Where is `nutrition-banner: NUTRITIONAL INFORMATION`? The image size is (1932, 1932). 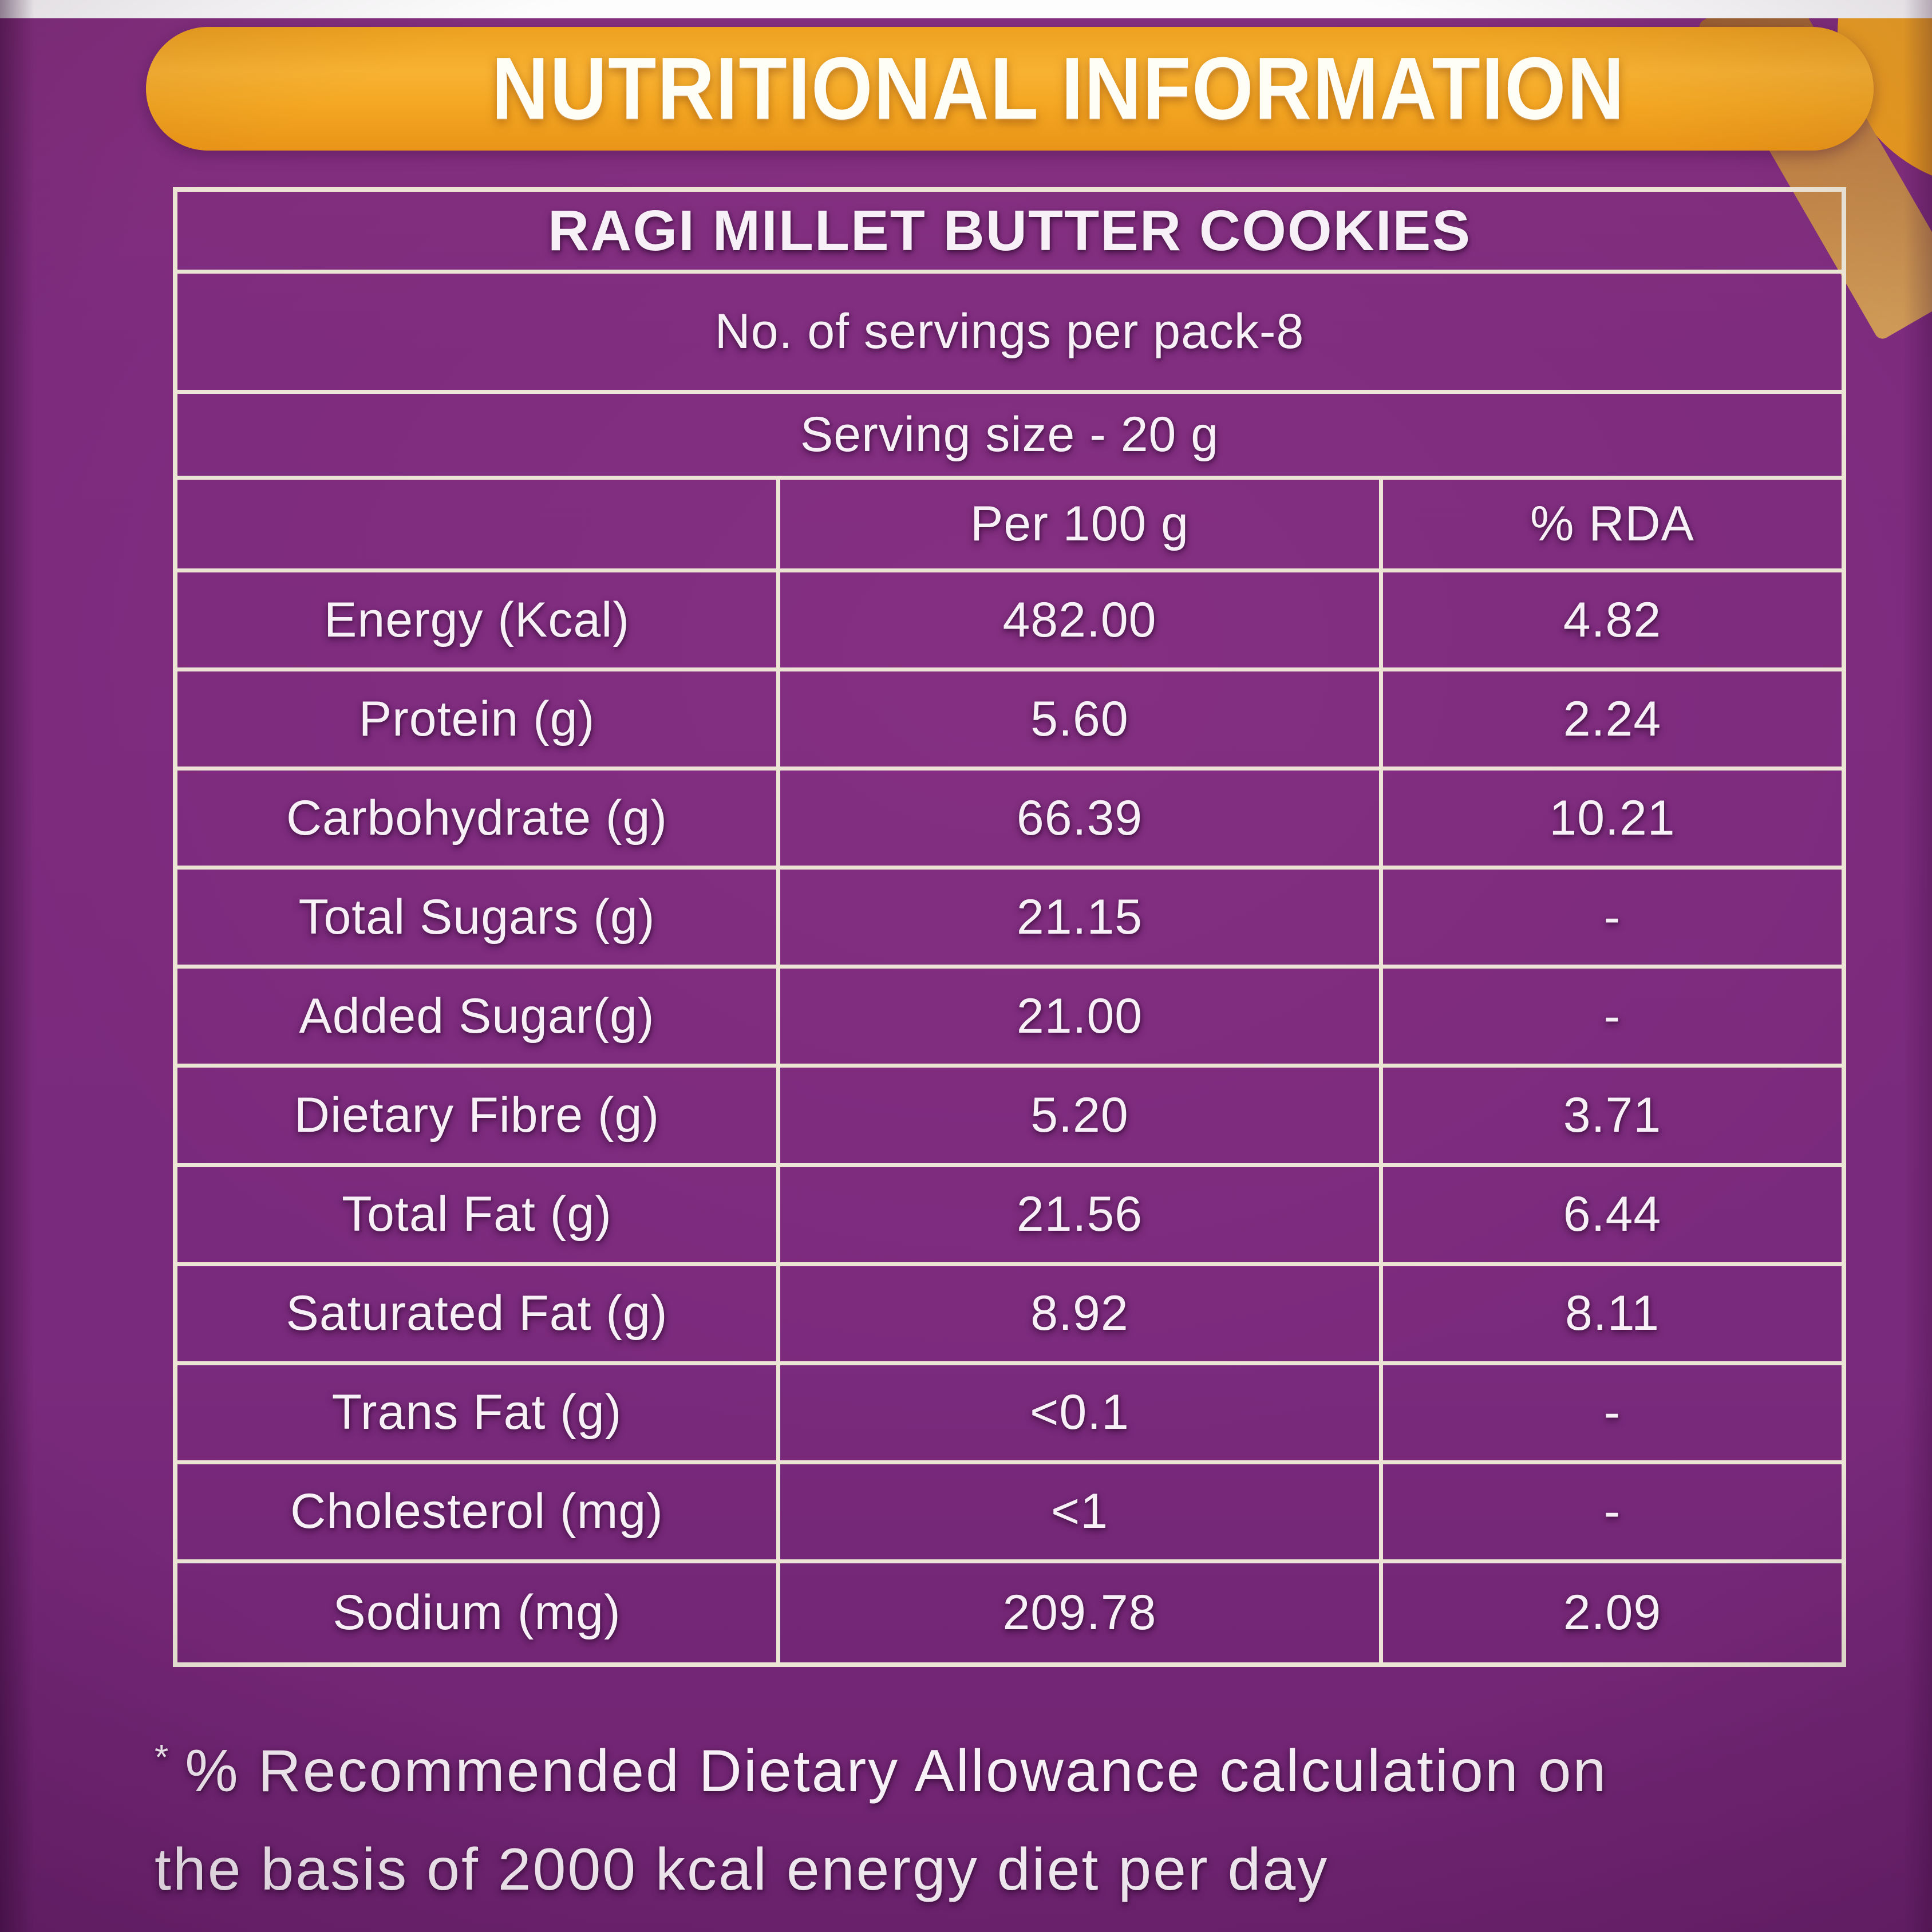 nutrition-banner: NUTRITIONAL INFORMATION is located at coordinates (1010, 89).